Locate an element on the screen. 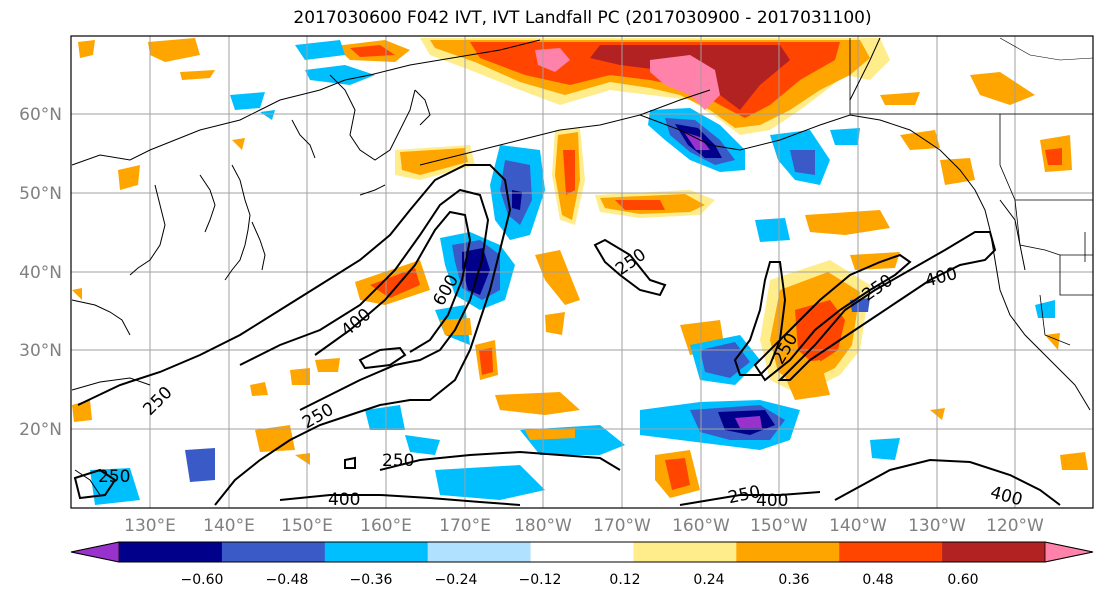 The height and width of the screenshot is (601, 1105). colorbar-extend-high is located at coordinates (1069, 552).